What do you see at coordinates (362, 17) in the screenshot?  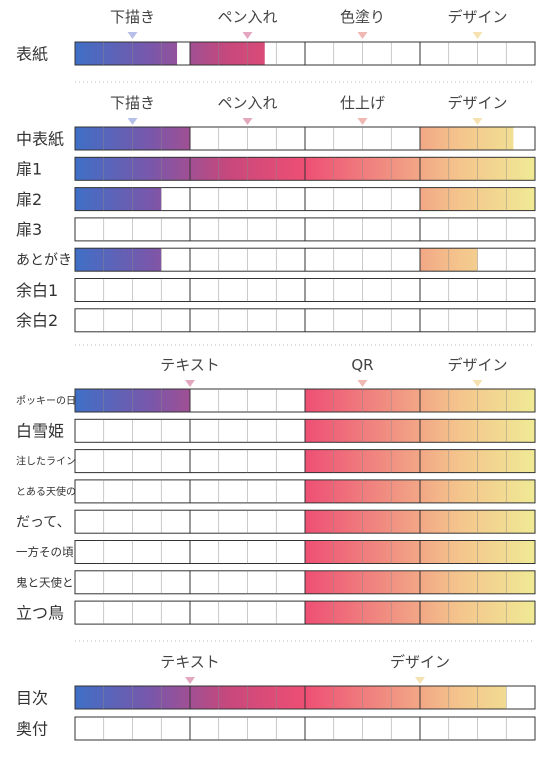 I see `phase-header: 色塗り` at bounding box center [362, 17].